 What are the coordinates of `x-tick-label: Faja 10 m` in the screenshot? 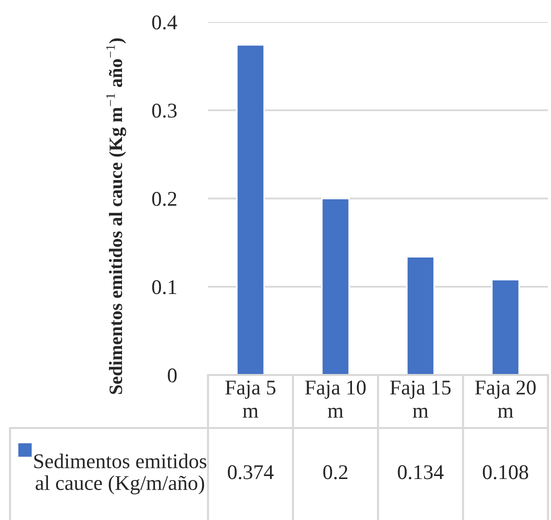 It's located at (335, 399).